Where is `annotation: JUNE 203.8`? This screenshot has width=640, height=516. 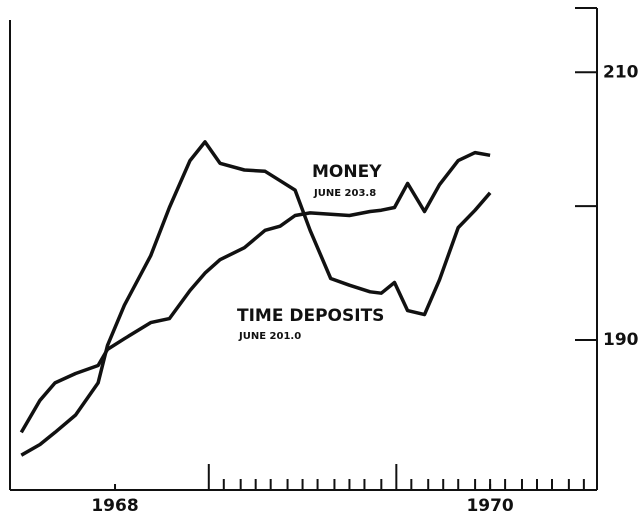
annotation: JUNE 203.8 is located at coordinates (344, 193).